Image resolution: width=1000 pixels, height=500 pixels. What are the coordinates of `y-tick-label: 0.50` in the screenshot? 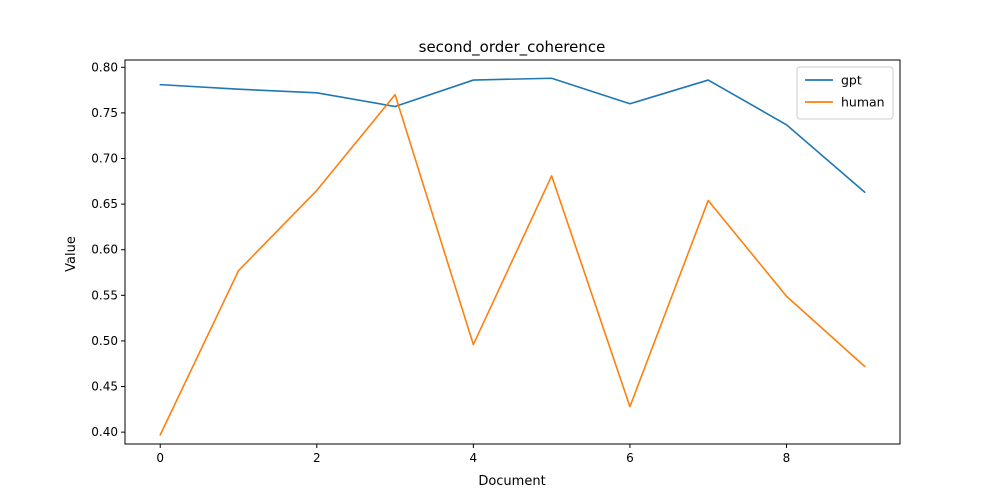 It's located at (104, 341).